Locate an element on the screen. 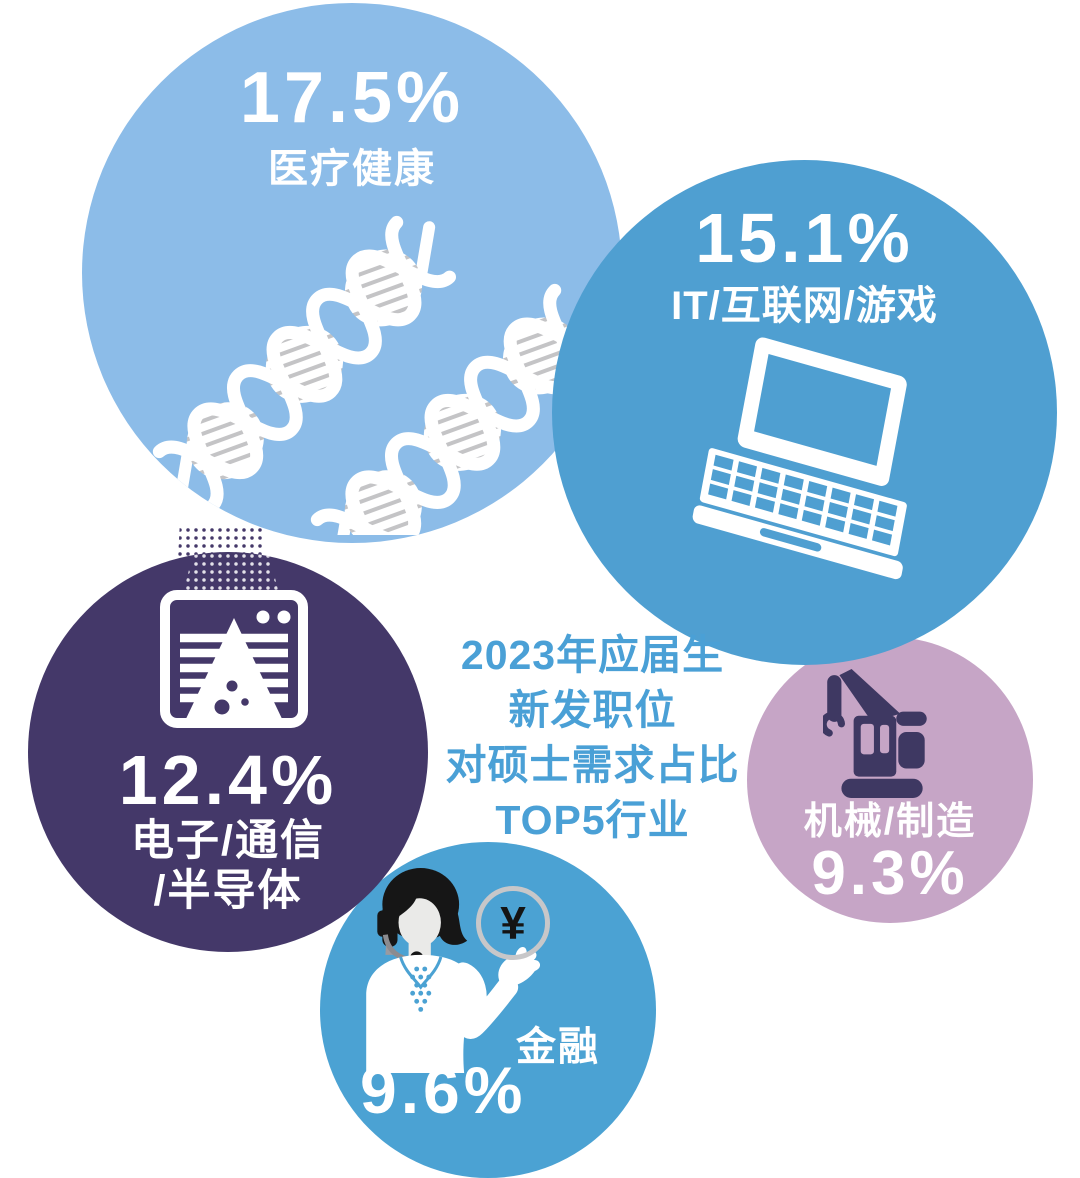 Image resolution: width=1080 pixels, height=1178 pixels. finance-percent: 9.6% is located at coordinates (443, 1090).